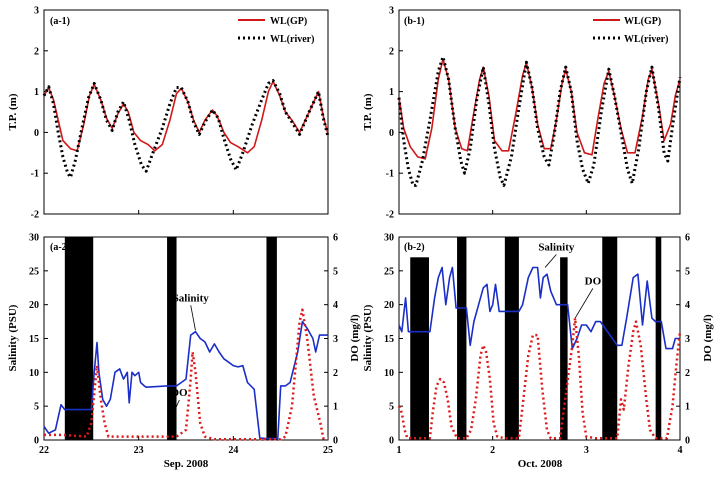  What do you see at coordinates (60, 247) in the screenshot?
I see `panel-label: (a-2)` at bounding box center [60, 247].